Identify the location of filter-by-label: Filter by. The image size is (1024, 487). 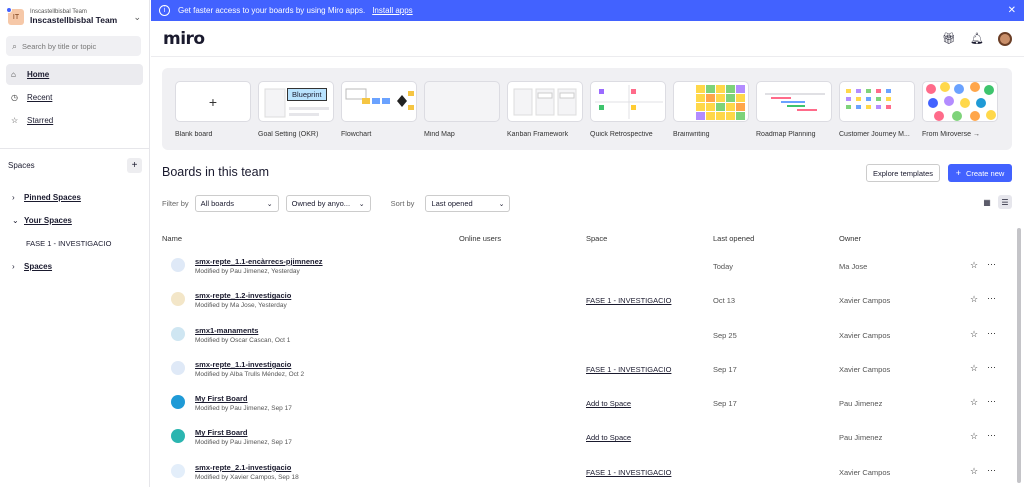
(175, 203).